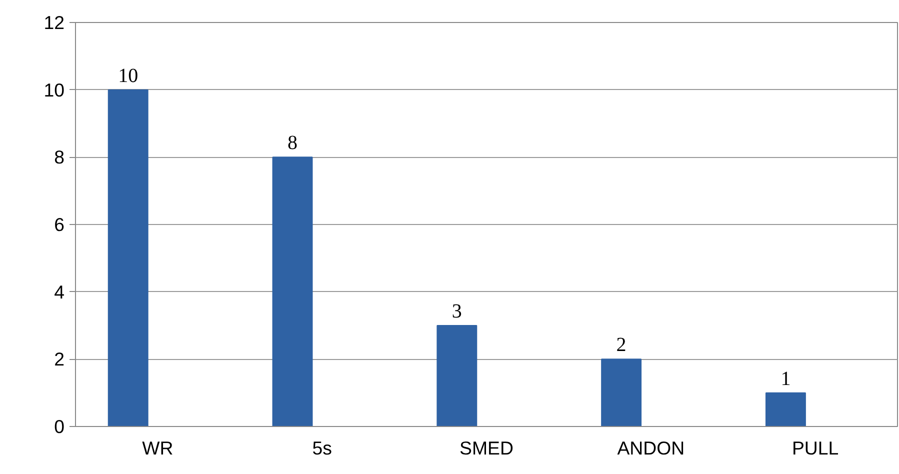  What do you see at coordinates (59, 157) in the screenshot?
I see `y-tick-label: 8` at bounding box center [59, 157].